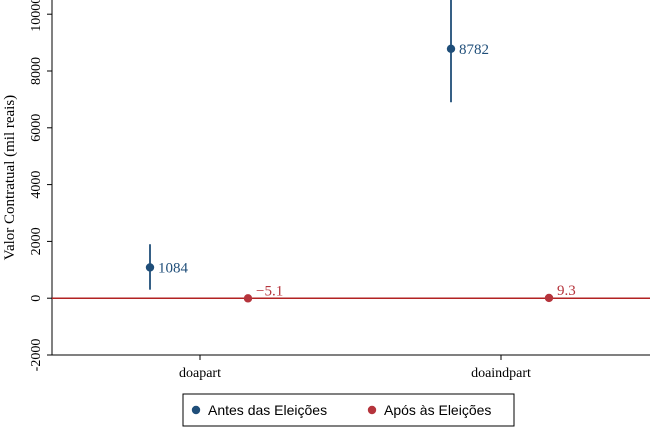 The image size is (650, 428). Describe the element at coordinates (173, 268) in the screenshot. I see `data-label-doapart-series-0: 1084` at that location.